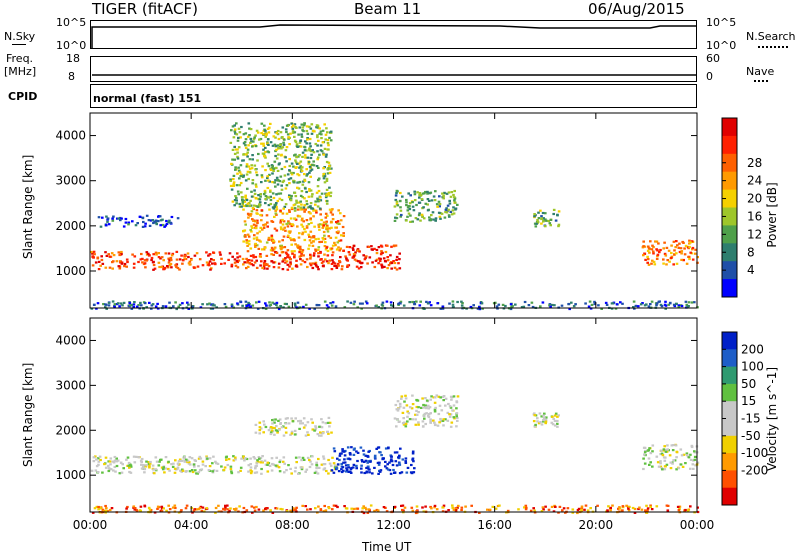 The height and width of the screenshot is (554, 800). What do you see at coordinates (721, 45) in the screenshot?
I see `nsearch-tick-bottom: 10^0` at bounding box center [721, 45].